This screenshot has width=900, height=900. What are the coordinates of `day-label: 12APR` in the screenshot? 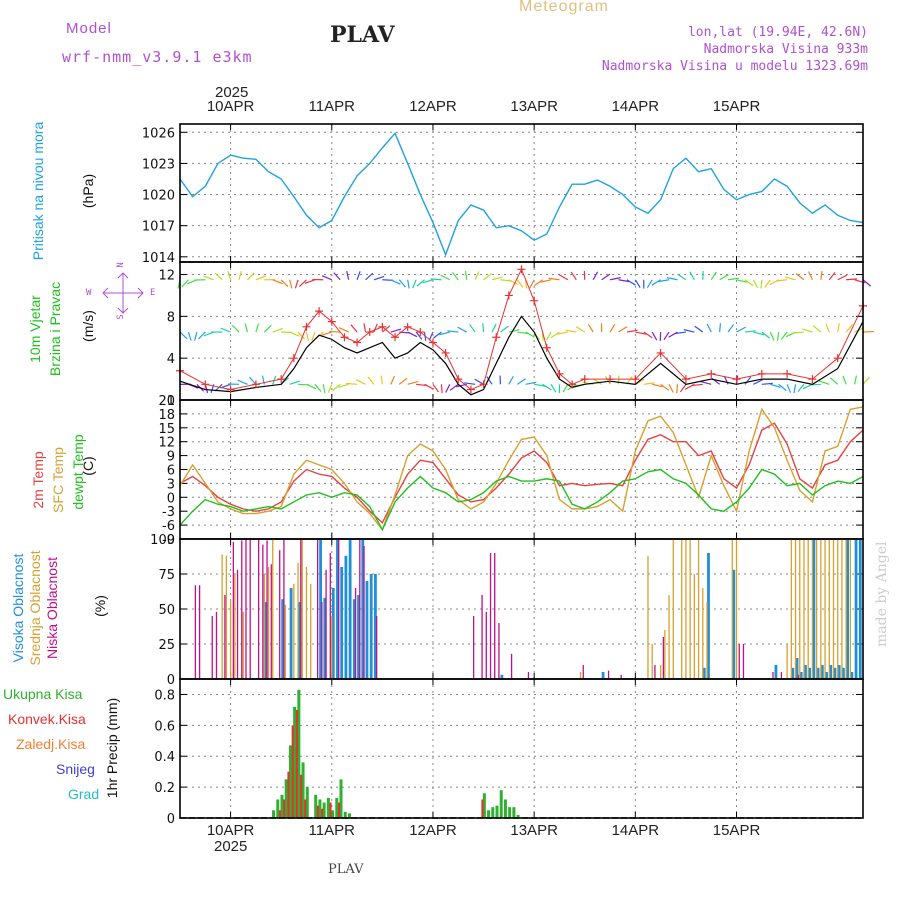 It's located at (433, 106).